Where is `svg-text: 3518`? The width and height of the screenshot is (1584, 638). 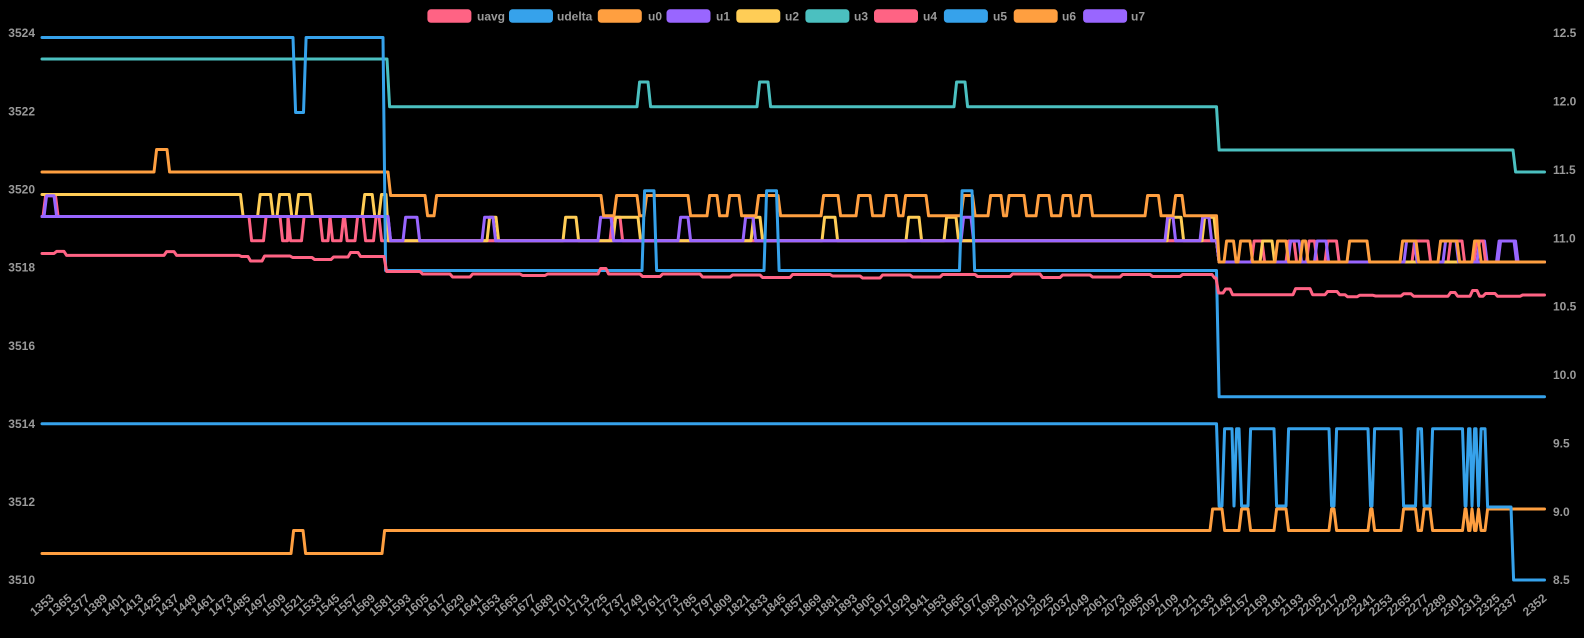 svg-text: 3518 is located at coordinates (21, 268).